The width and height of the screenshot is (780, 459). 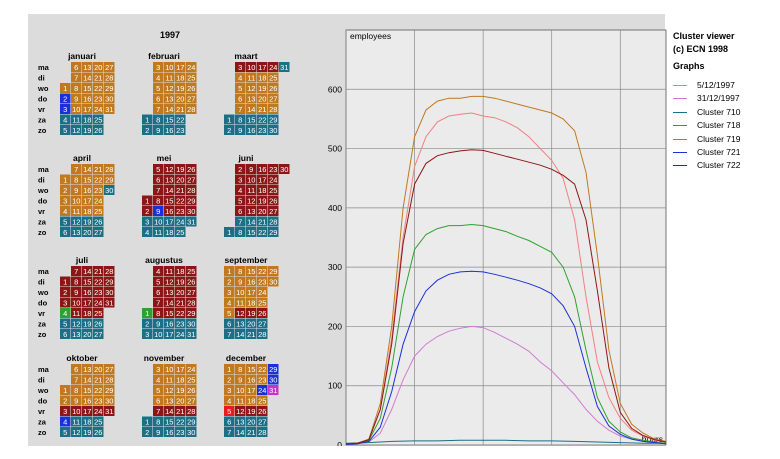 What do you see at coordinates (725, 85) in the screenshot?
I see `legend-item: 5/12/1997` at bounding box center [725, 85].